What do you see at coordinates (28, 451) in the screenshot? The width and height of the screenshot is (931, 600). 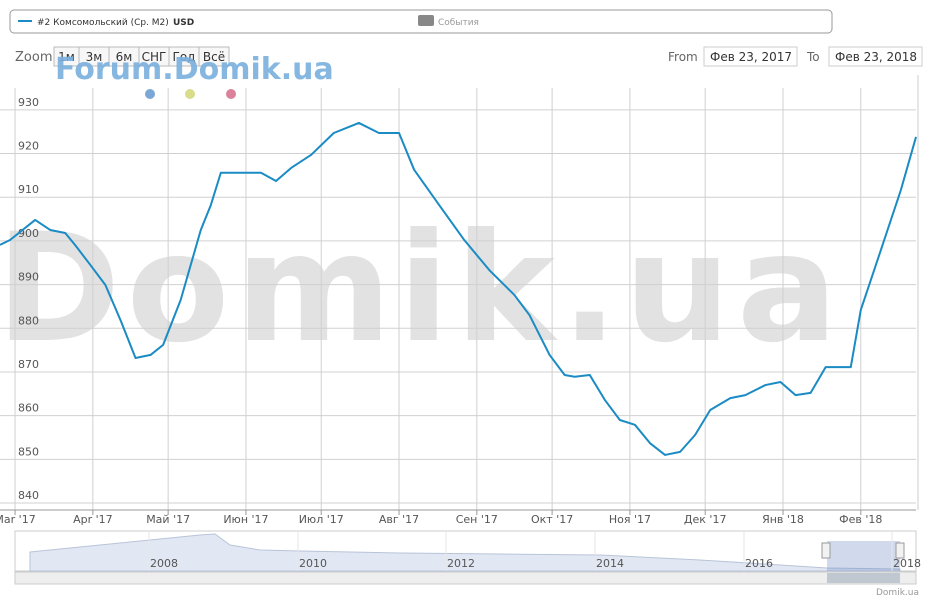 I see `y-tick-label: 850` at bounding box center [28, 451].